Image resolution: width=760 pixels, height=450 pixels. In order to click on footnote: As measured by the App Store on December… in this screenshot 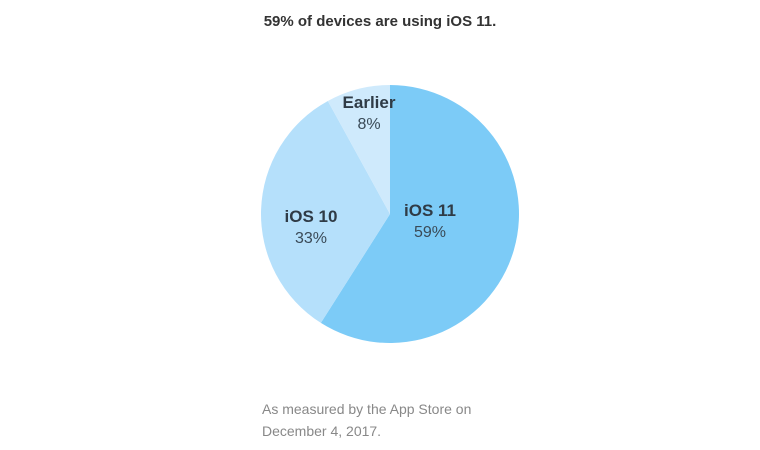, I will do `click(412, 420)`.